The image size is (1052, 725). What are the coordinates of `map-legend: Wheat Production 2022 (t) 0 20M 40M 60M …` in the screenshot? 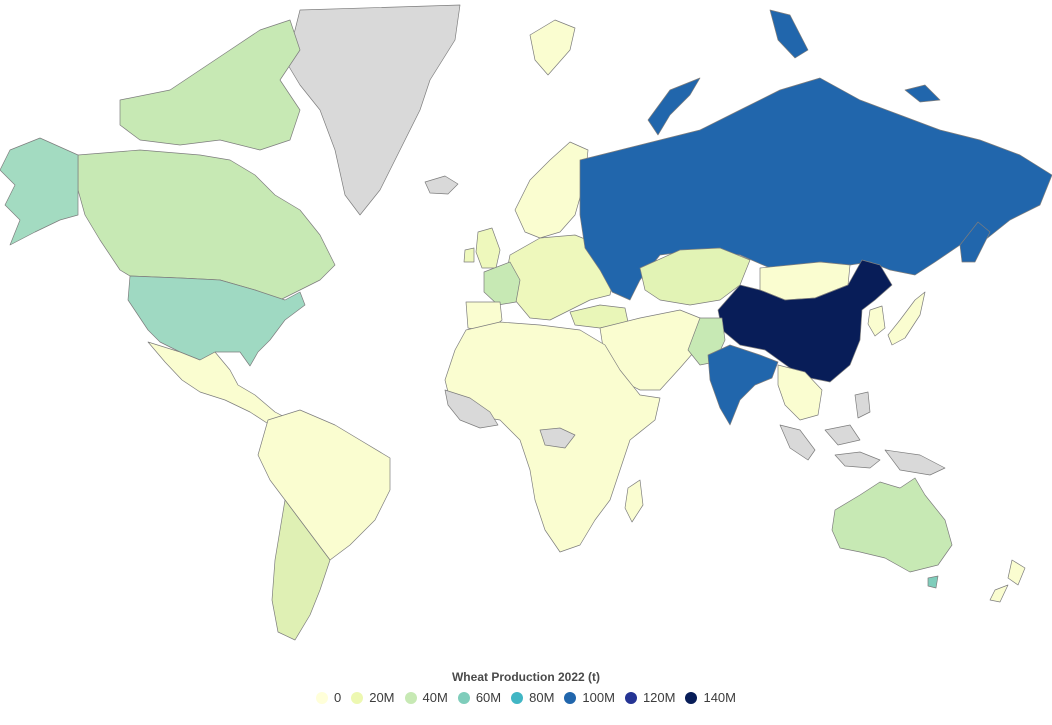 It's located at (526, 687).